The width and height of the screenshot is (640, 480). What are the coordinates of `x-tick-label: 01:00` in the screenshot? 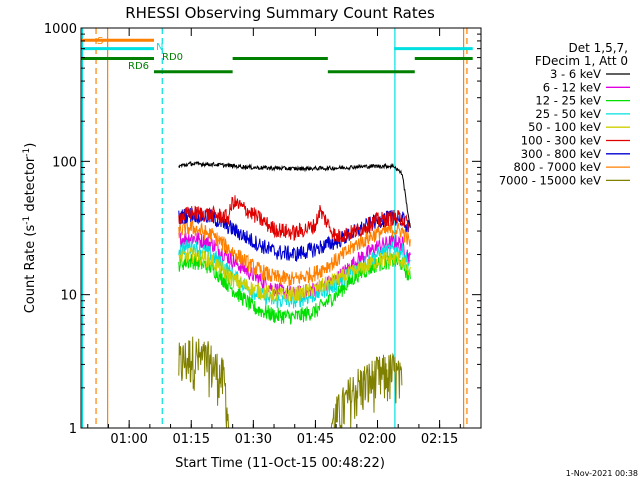 It's located at (128, 439).